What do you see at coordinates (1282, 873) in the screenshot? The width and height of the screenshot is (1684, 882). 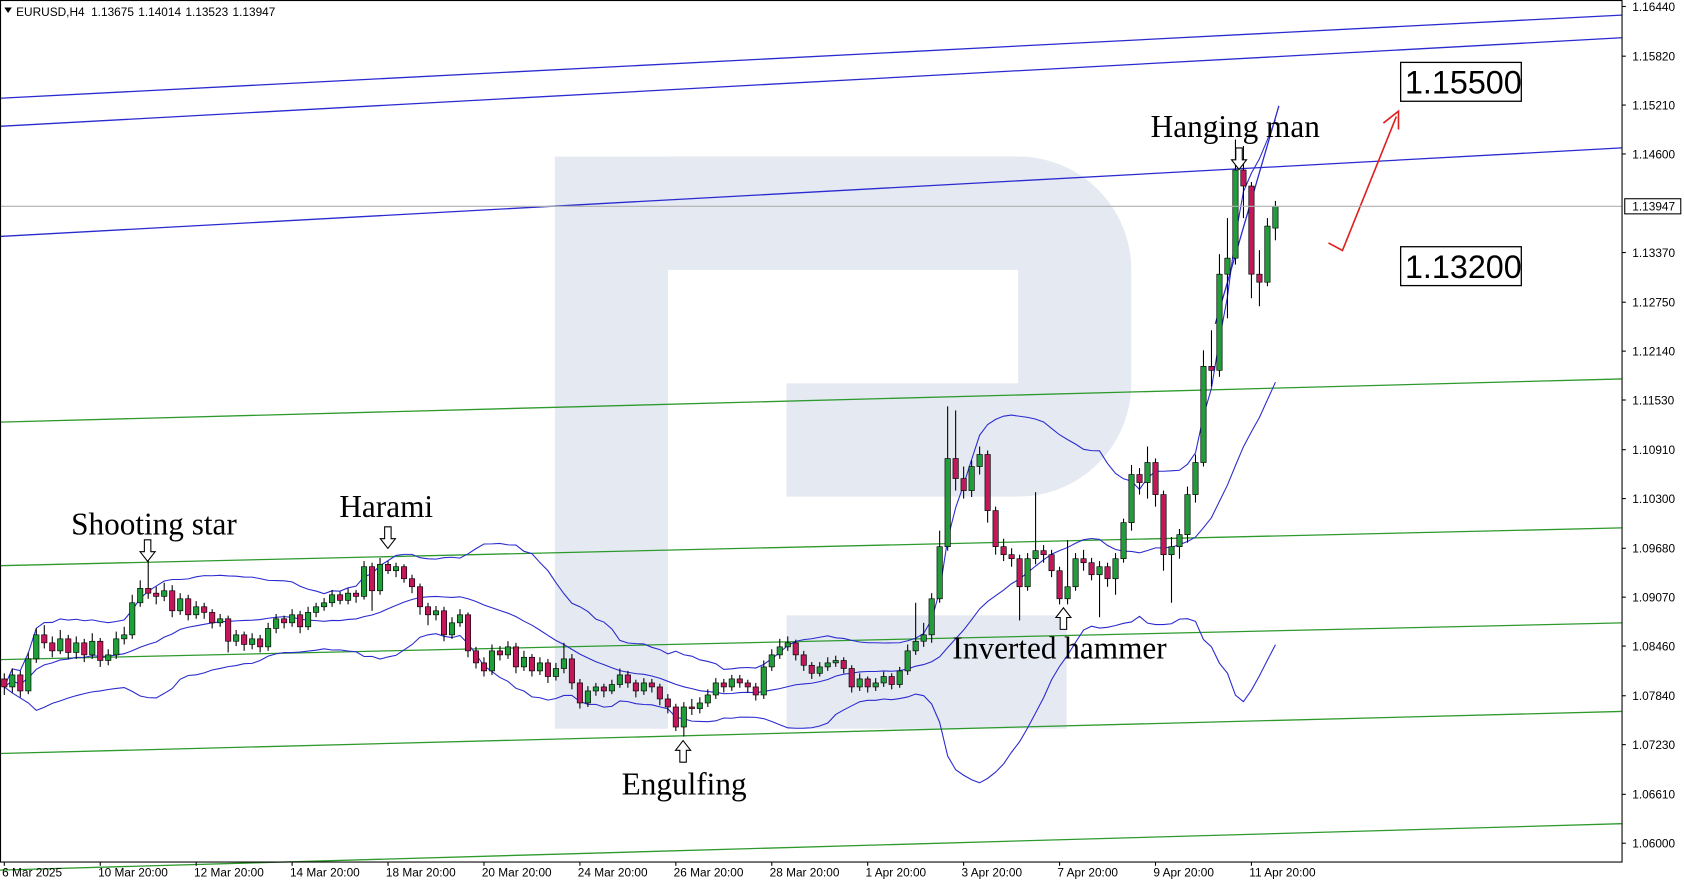 I see `x-tick-label: 11 Apr 20:00` at bounding box center [1282, 873].